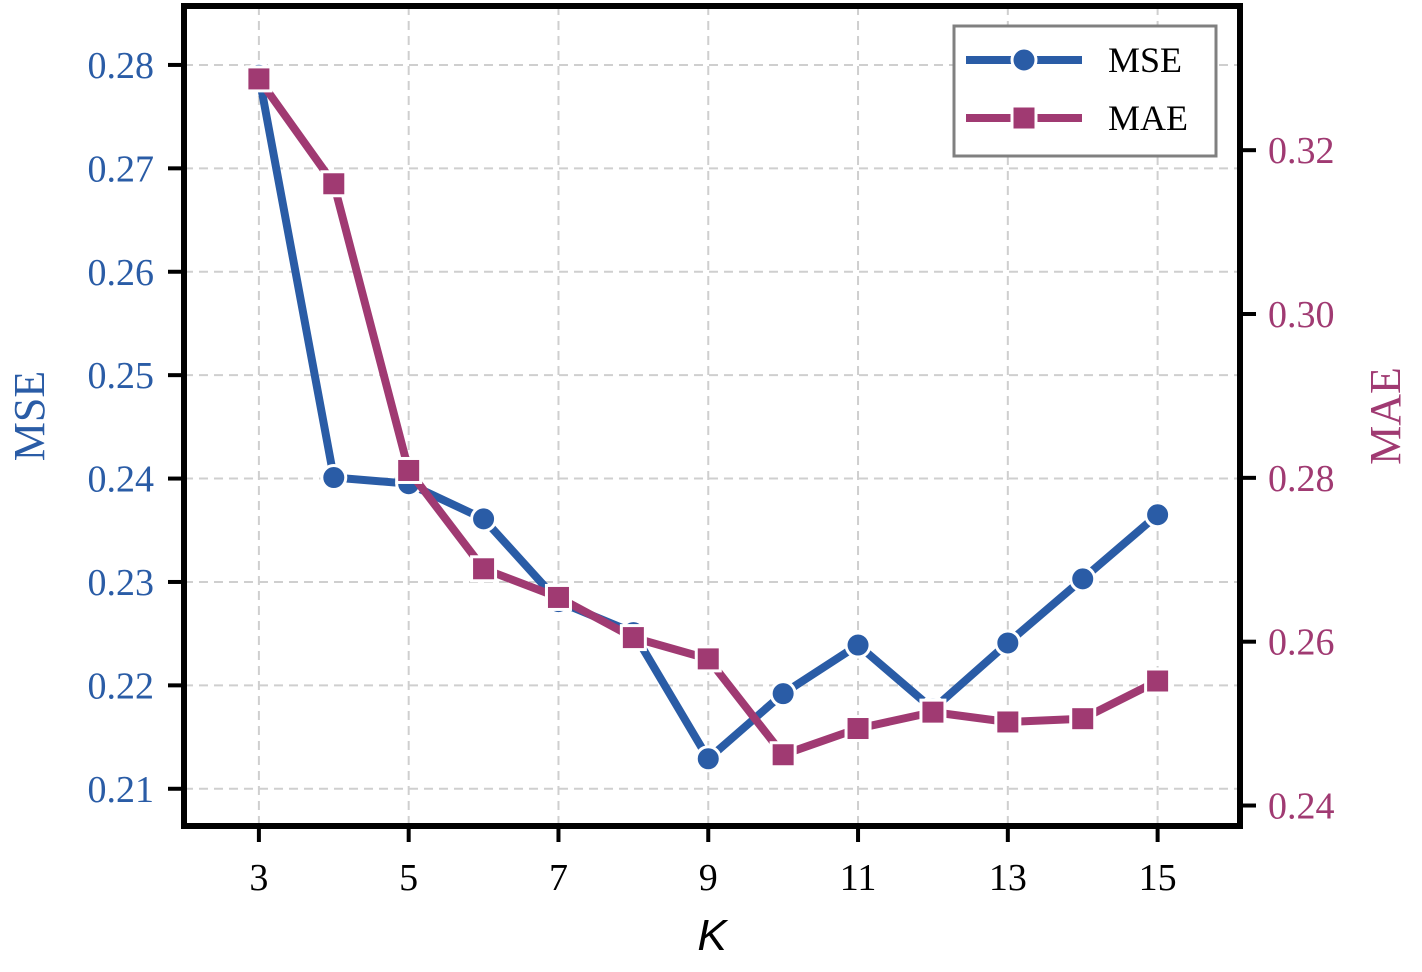  Describe the element at coordinates (121, 583) in the screenshot. I see `left-tick-label: 0.23` at that location.